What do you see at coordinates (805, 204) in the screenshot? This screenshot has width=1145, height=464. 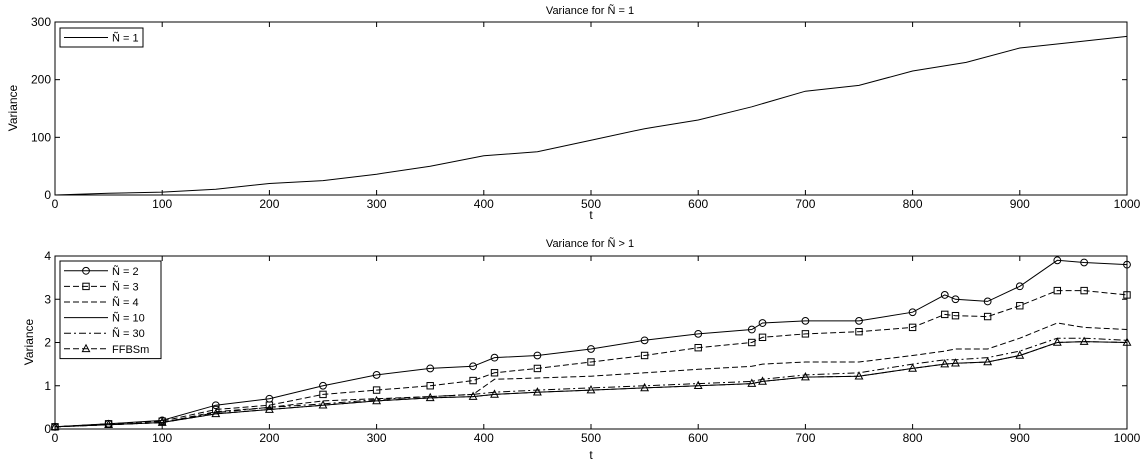 I see `x-tick-label: 700` at bounding box center [805, 204].